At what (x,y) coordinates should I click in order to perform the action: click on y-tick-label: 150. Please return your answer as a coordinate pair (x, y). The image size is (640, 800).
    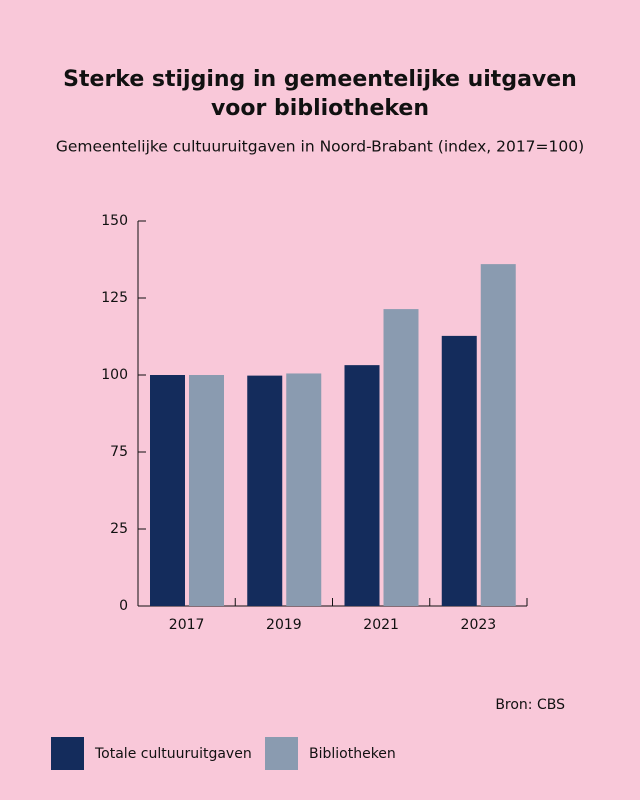
    Looking at the image, I should click on (114, 221).